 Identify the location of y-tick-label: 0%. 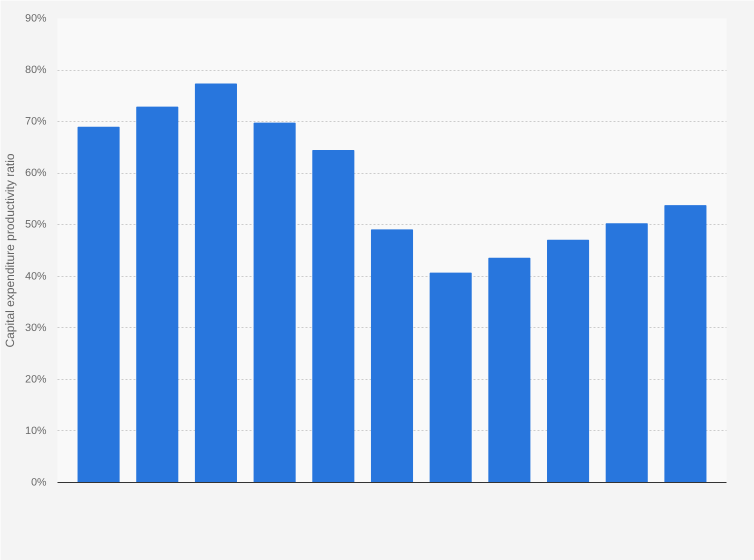
(39, 482).